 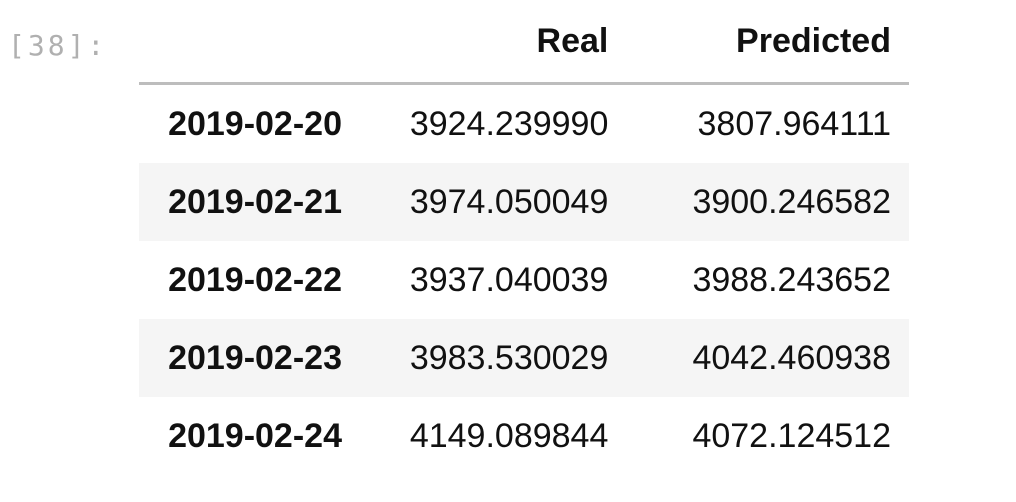 I want to click on row-index-date: 2019-02-22, so click(x=255, y=280).